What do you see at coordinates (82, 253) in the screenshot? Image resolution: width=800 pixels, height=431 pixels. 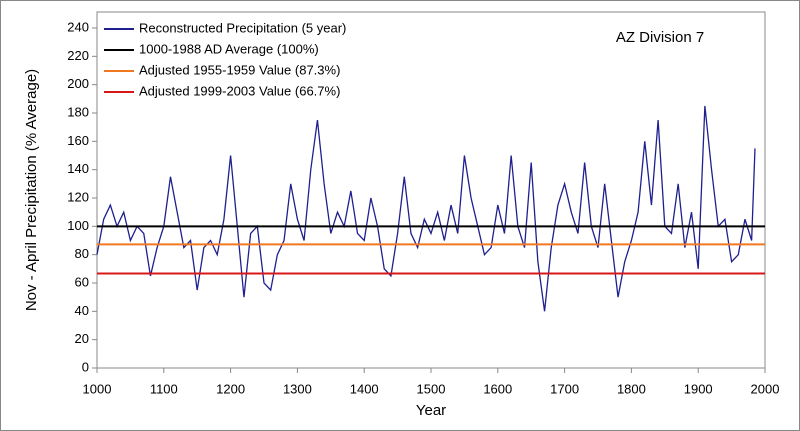 I see `y-tick-label: 80` at bounding box center [82, 253].